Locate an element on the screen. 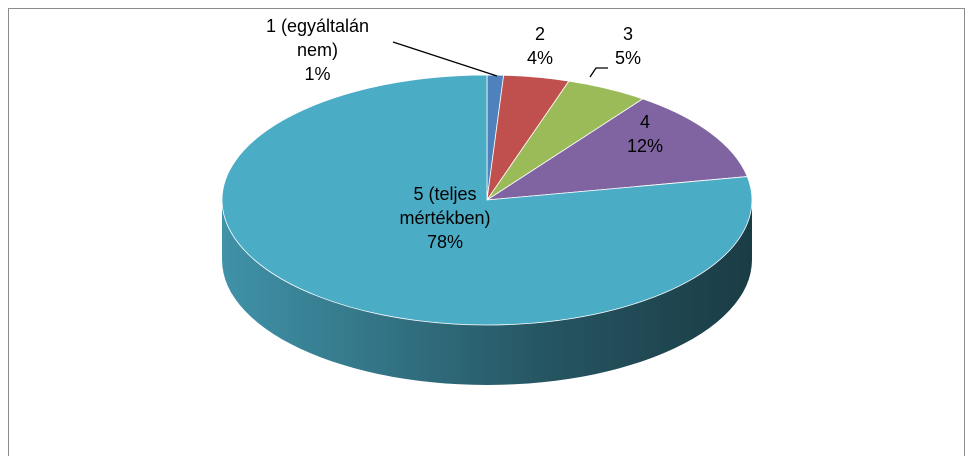 Image resolution: width=973 pixels, height=456 pixels. category-label: 2 is located at coordinates (539, 34).